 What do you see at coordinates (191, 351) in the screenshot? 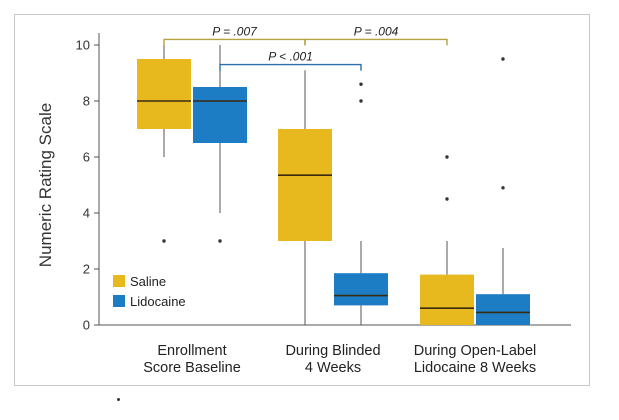
I see `category-label: Enrollment` at bounding box center [191, 351].